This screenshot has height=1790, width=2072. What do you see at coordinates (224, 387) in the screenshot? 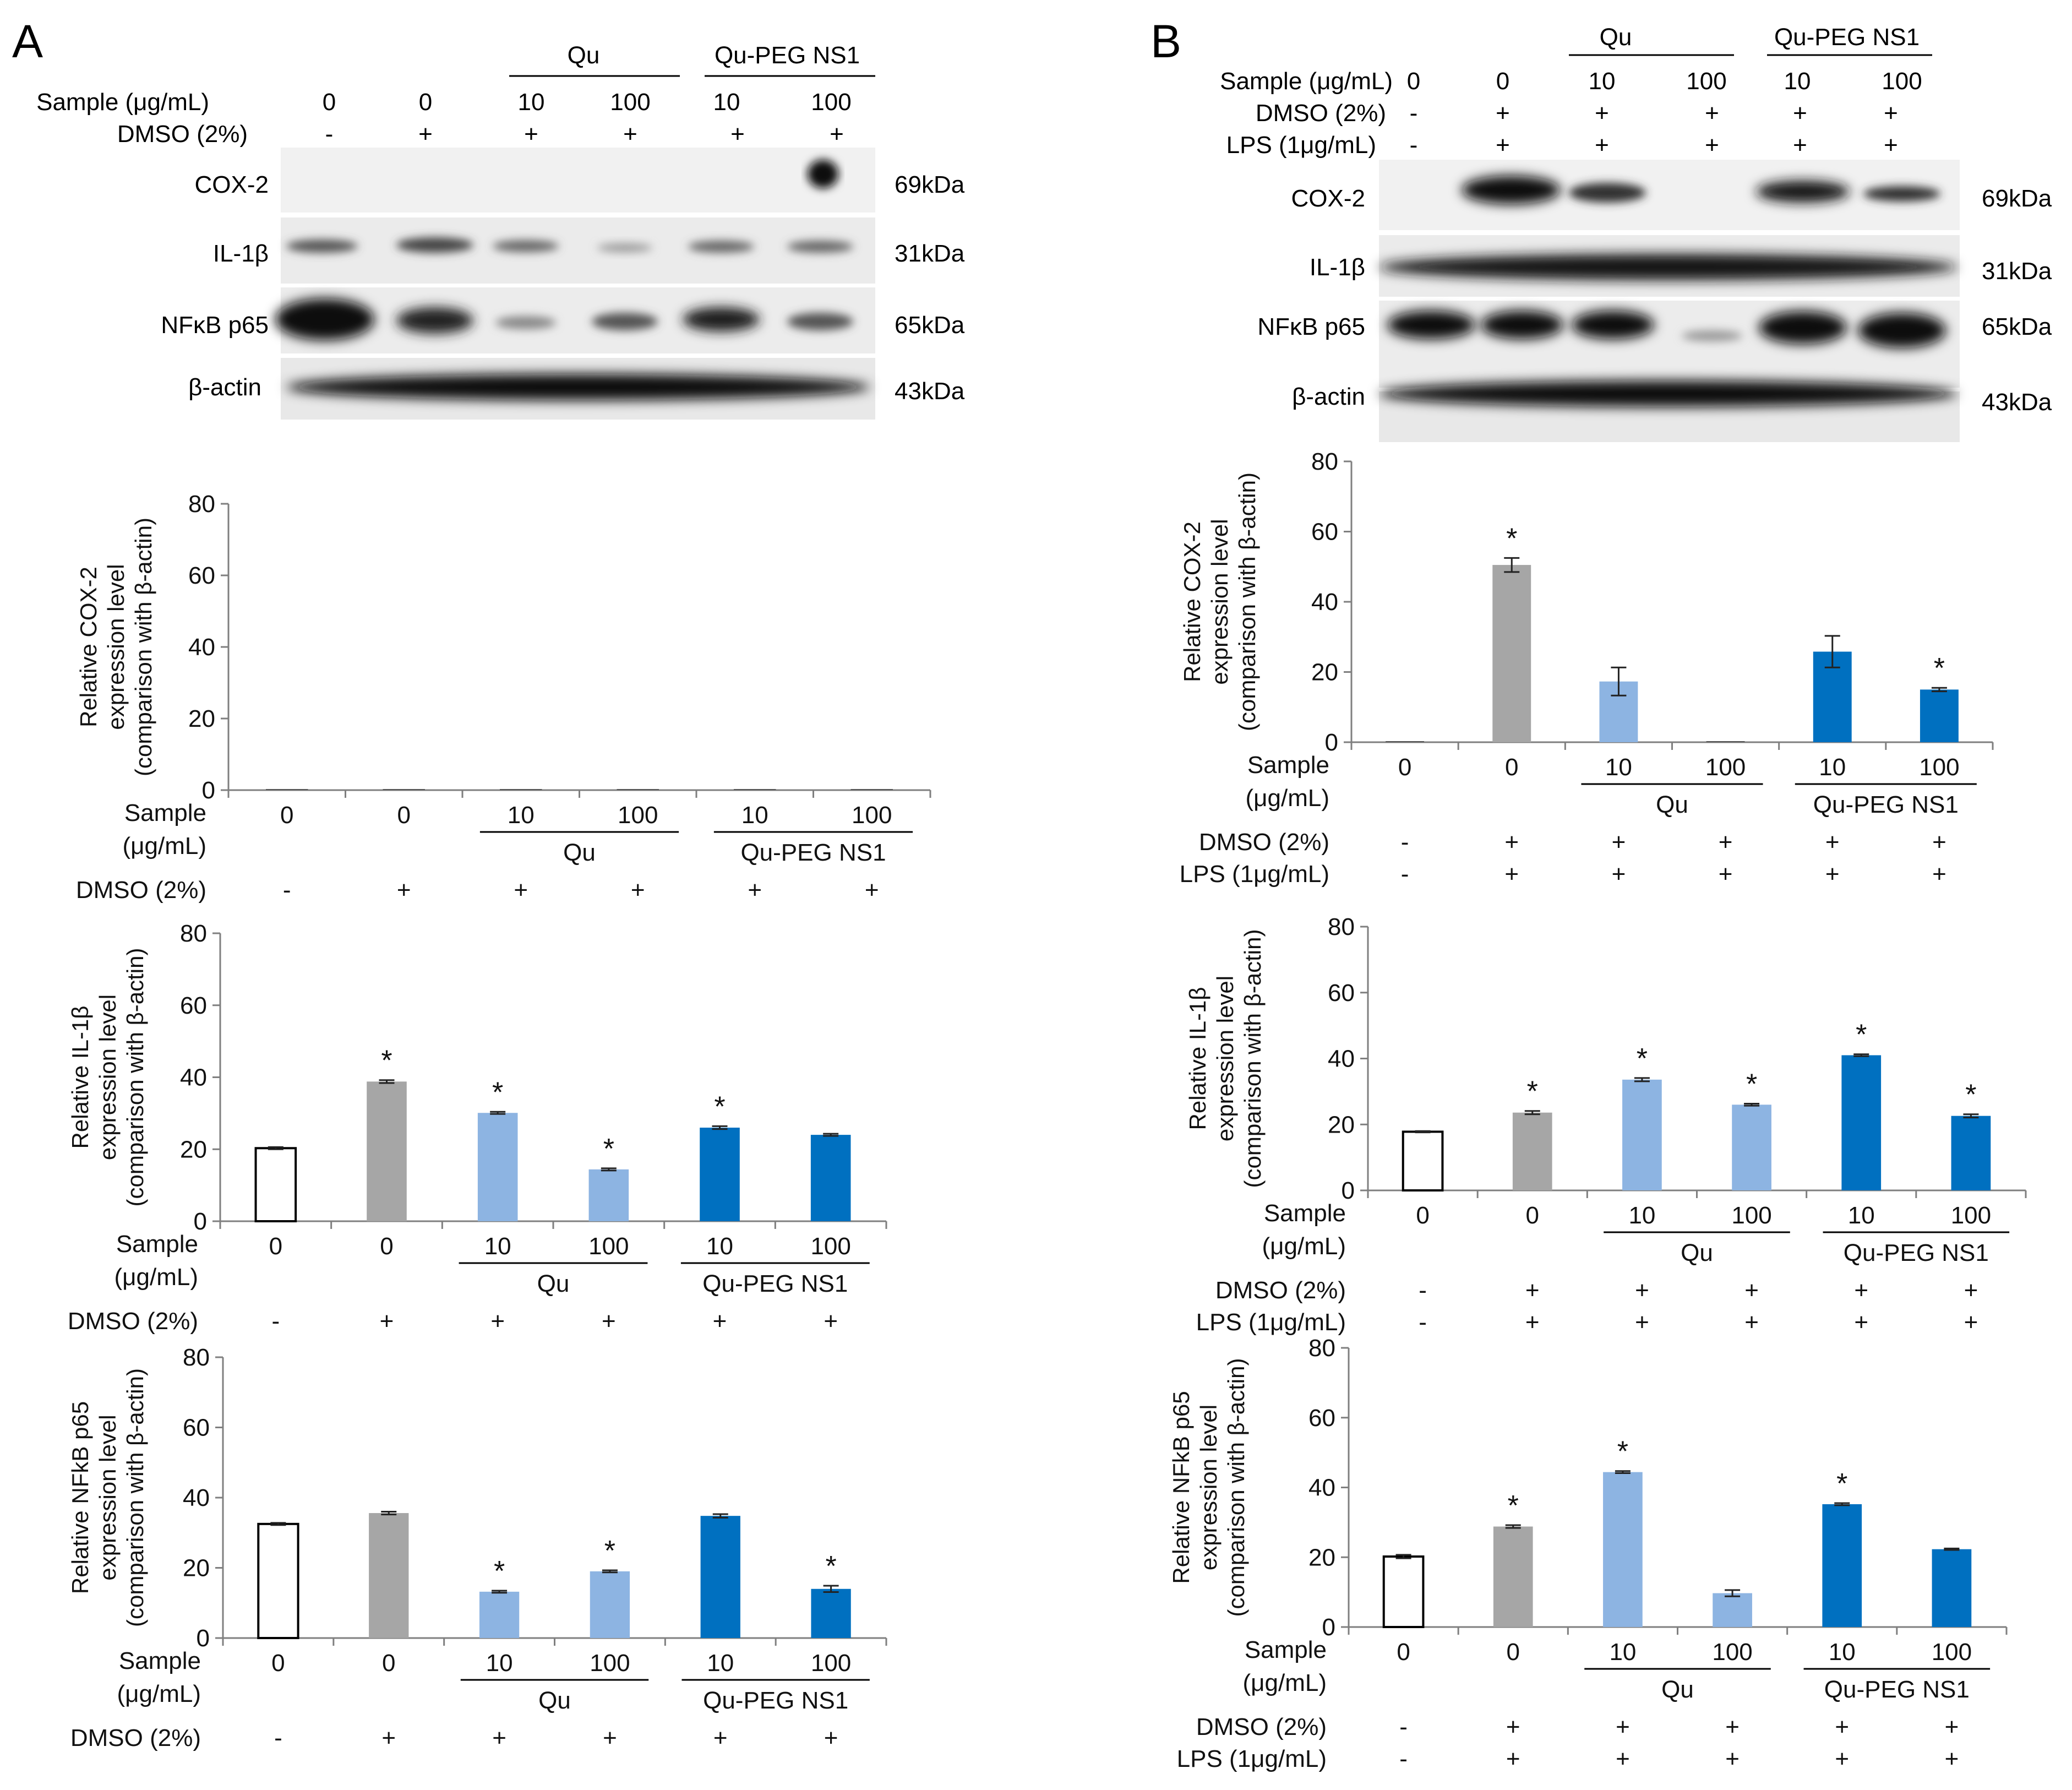
I see `blot-label-actin: β-actin` at bounding box center [224, 387].